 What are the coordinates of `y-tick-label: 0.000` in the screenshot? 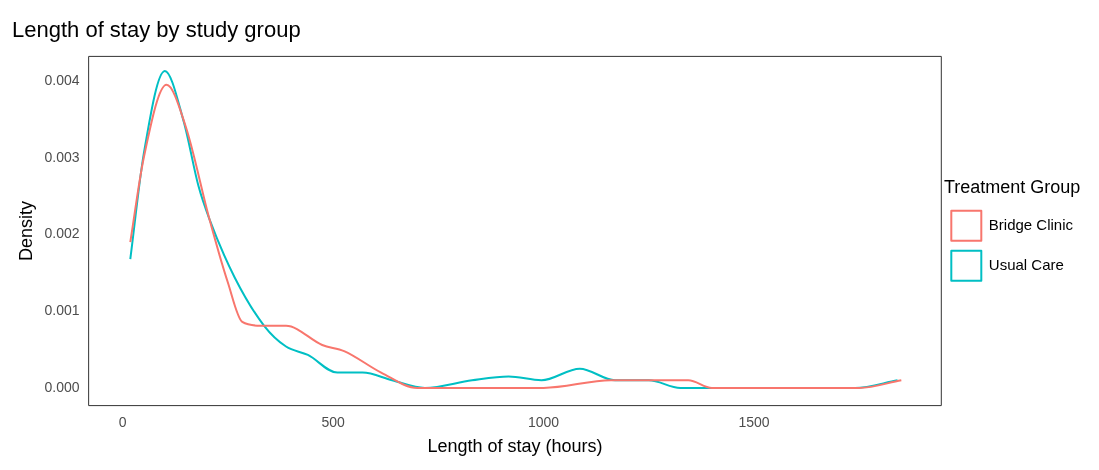 It's located at (62, 386).